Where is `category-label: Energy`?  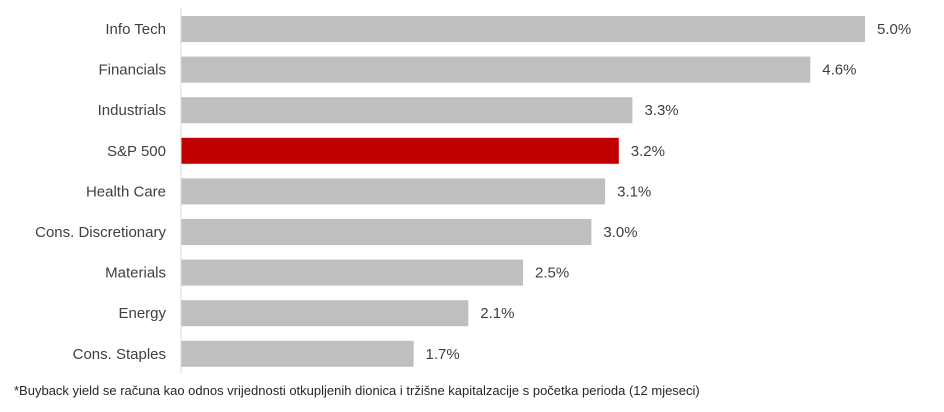
category-label: Energy is located at coordinates (142, 313).